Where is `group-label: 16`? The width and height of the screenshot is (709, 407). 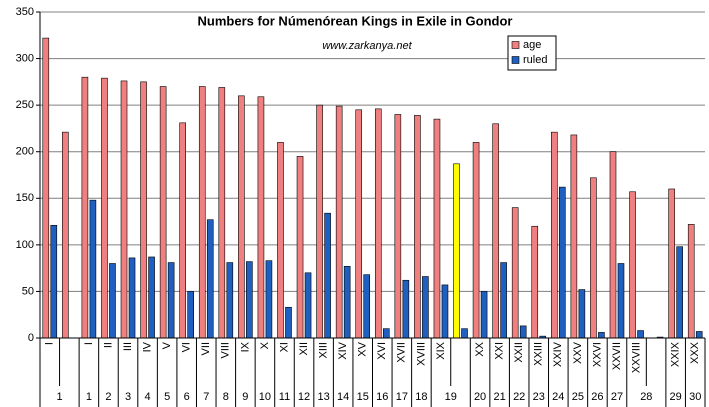
group-label: 16 is located at coordinates (382, 397).